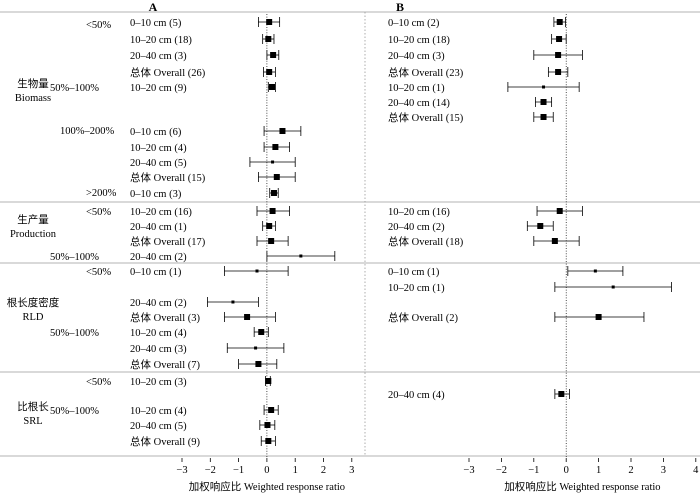 The width and height of the screenshot is (700, 496). Describe the element at coordinates (416, 88) in the screenshot. I see `row-label: 10–20 cm (1)` at that location.